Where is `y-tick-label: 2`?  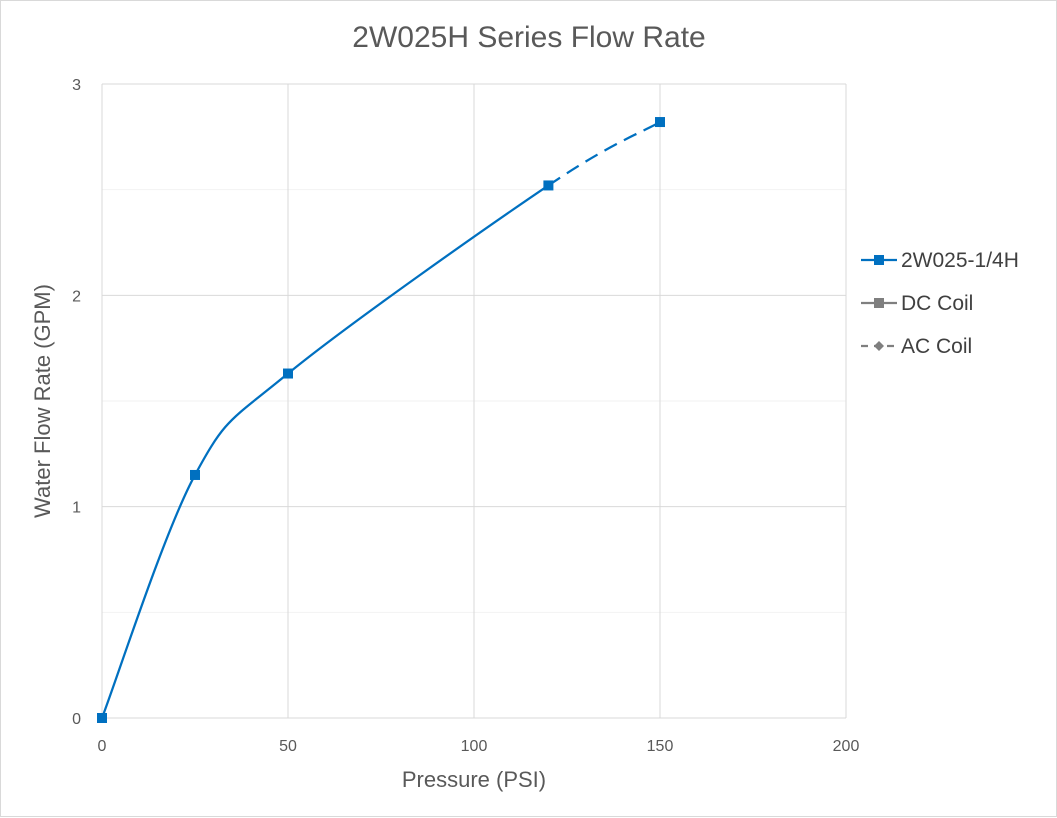
y-tick-label: 2 is located at coordinates (76, 296).